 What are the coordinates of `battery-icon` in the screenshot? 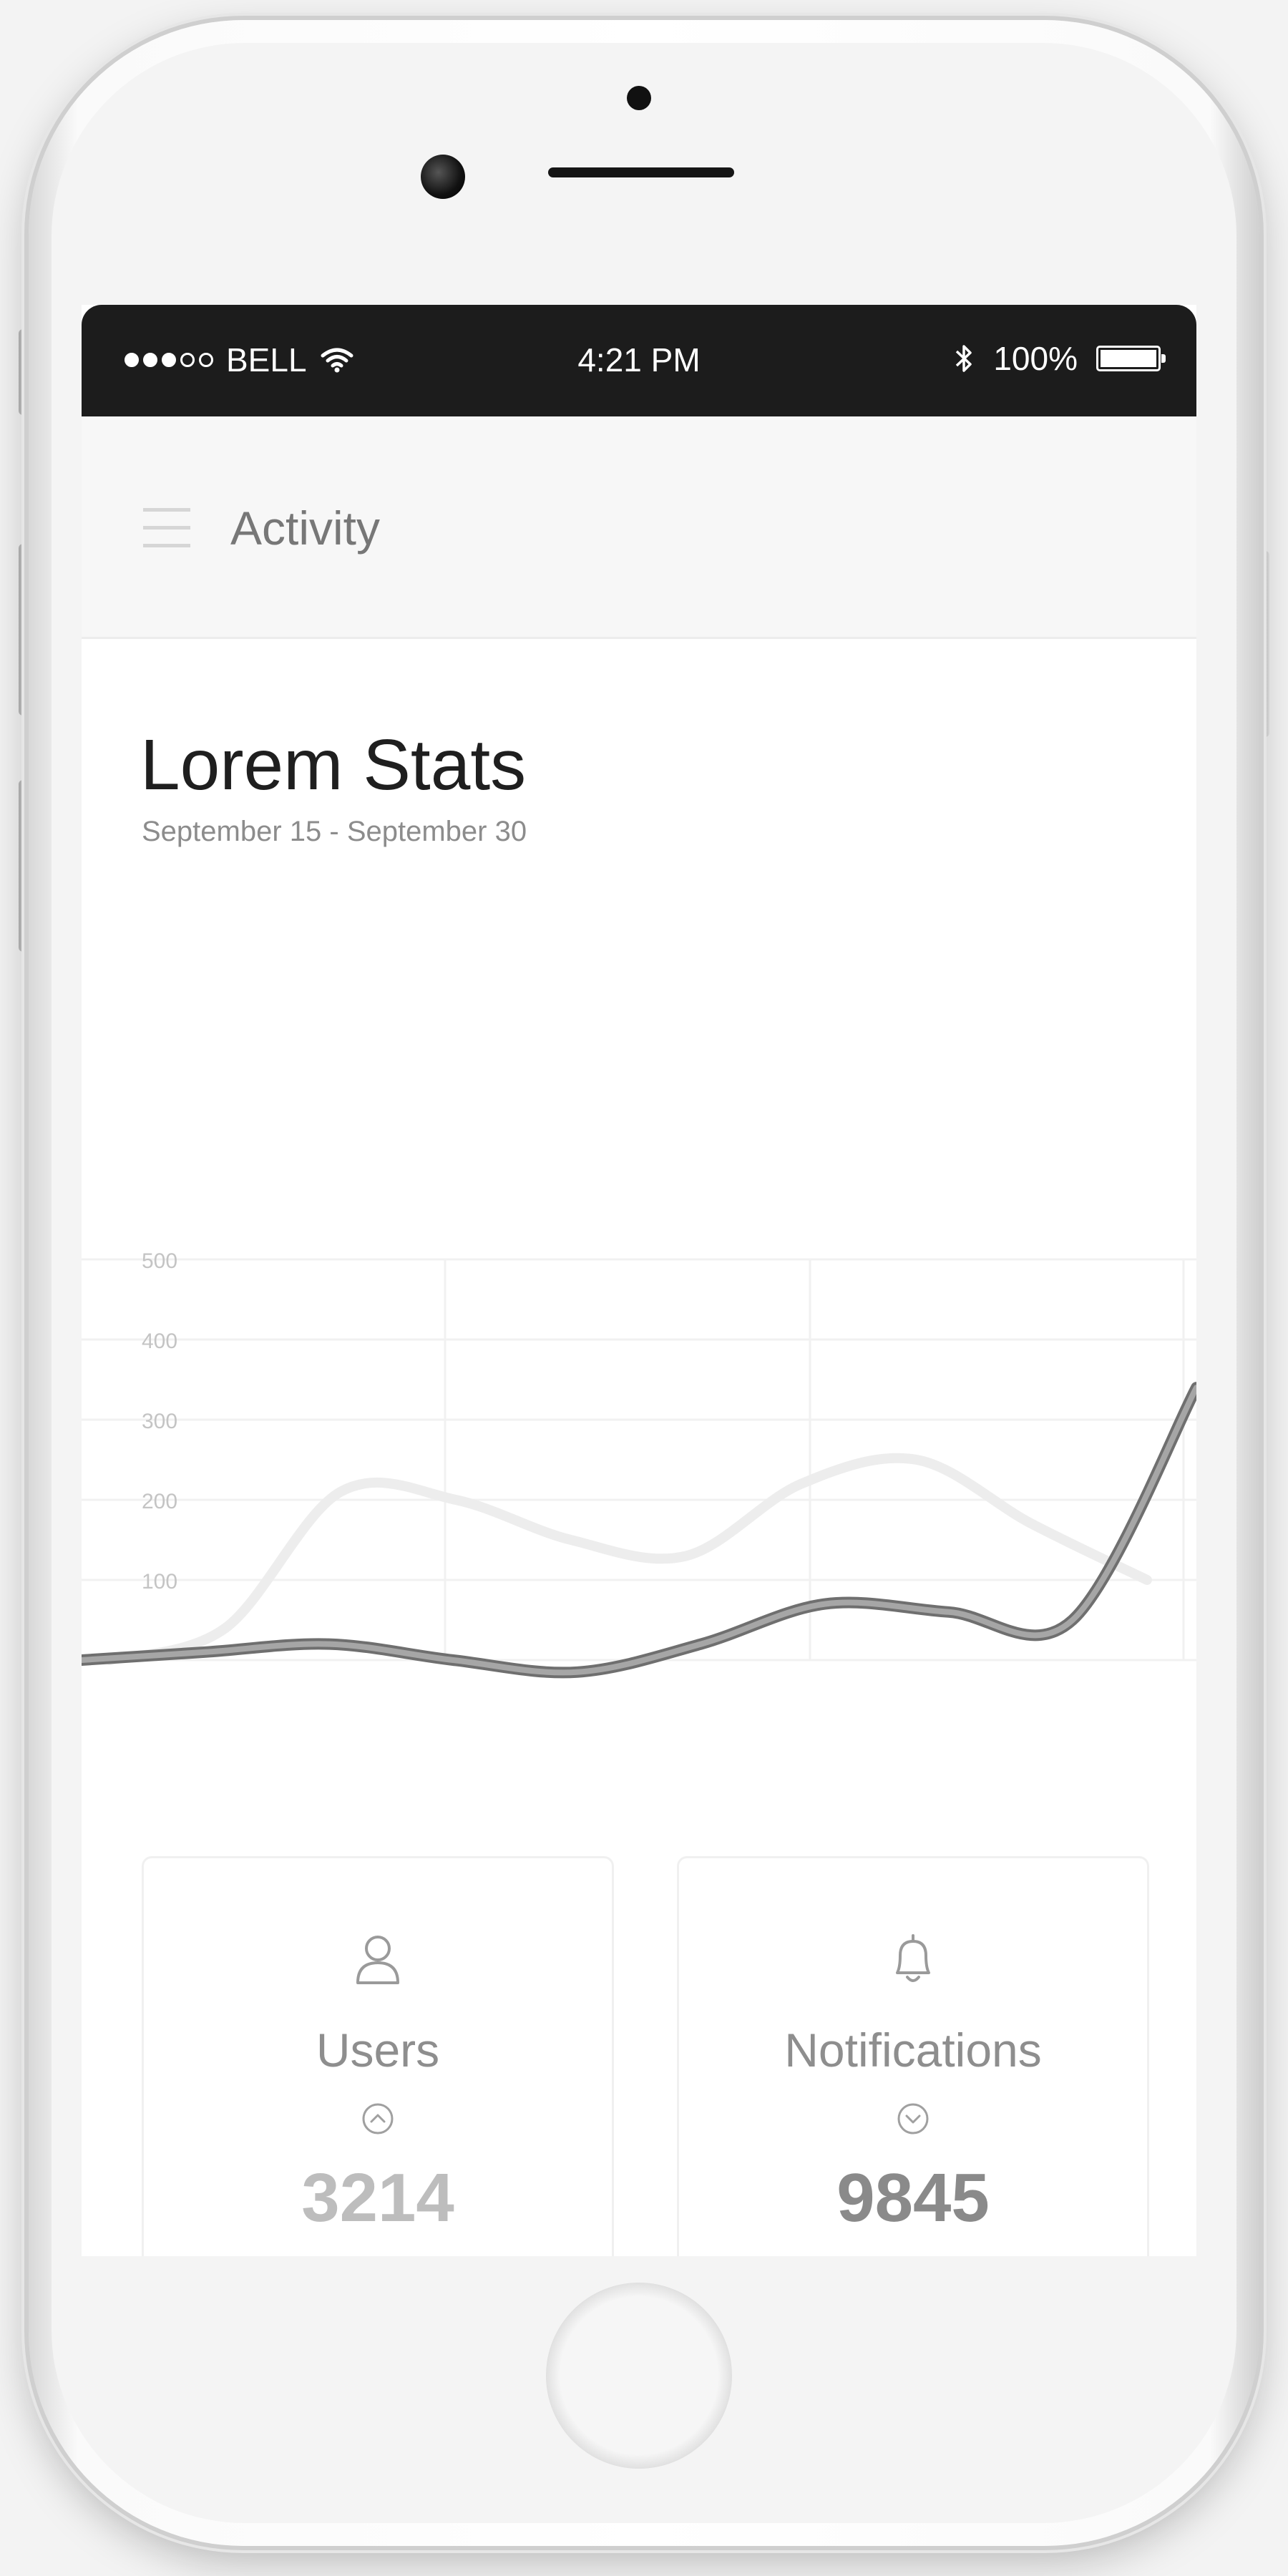 It's located at (1131, 358).